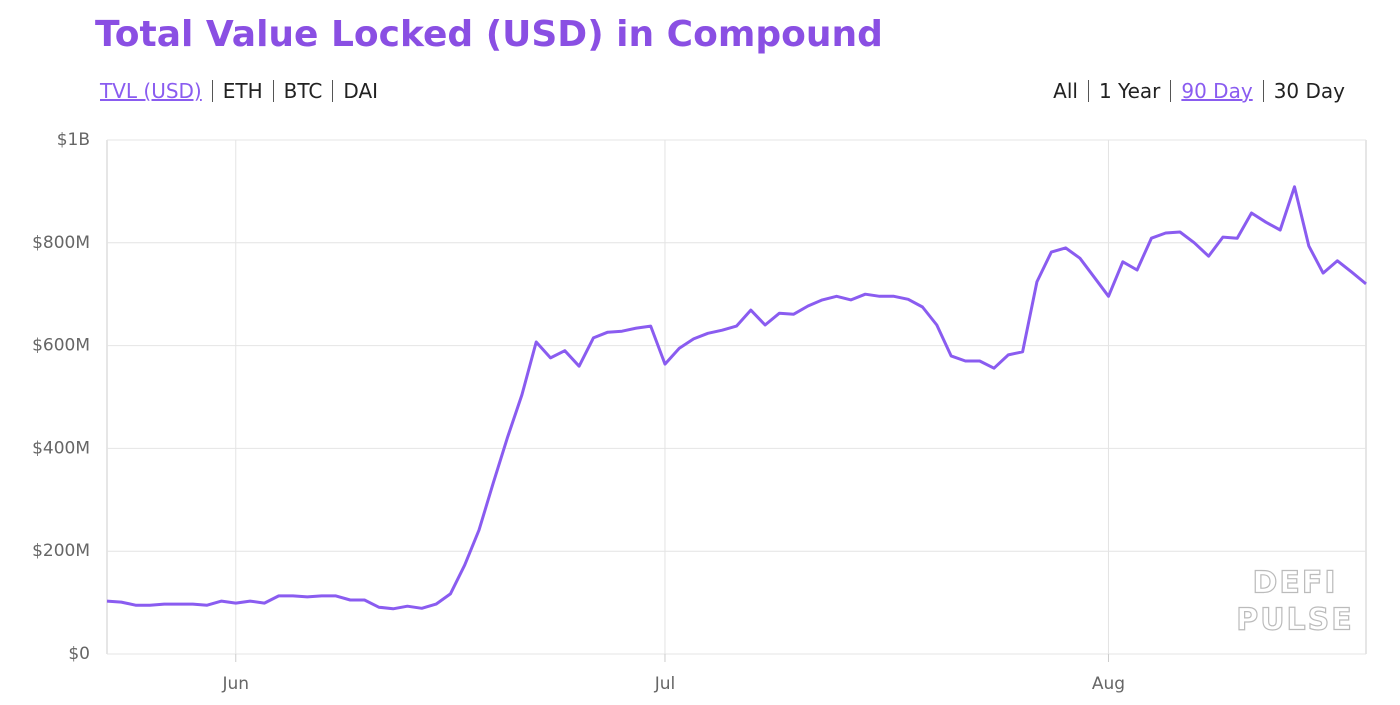 The height and width of the screenshot is (705, 1400). I want to click on range-option: 30 Day, so click(1303, 91).